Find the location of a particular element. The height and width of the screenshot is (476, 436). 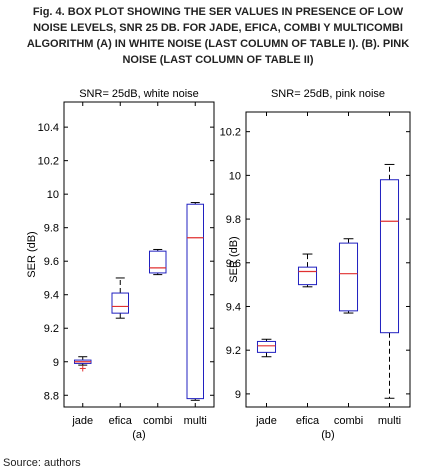

chart-title: SNR= 25dB, white noise is located at coordinates (139, 94).